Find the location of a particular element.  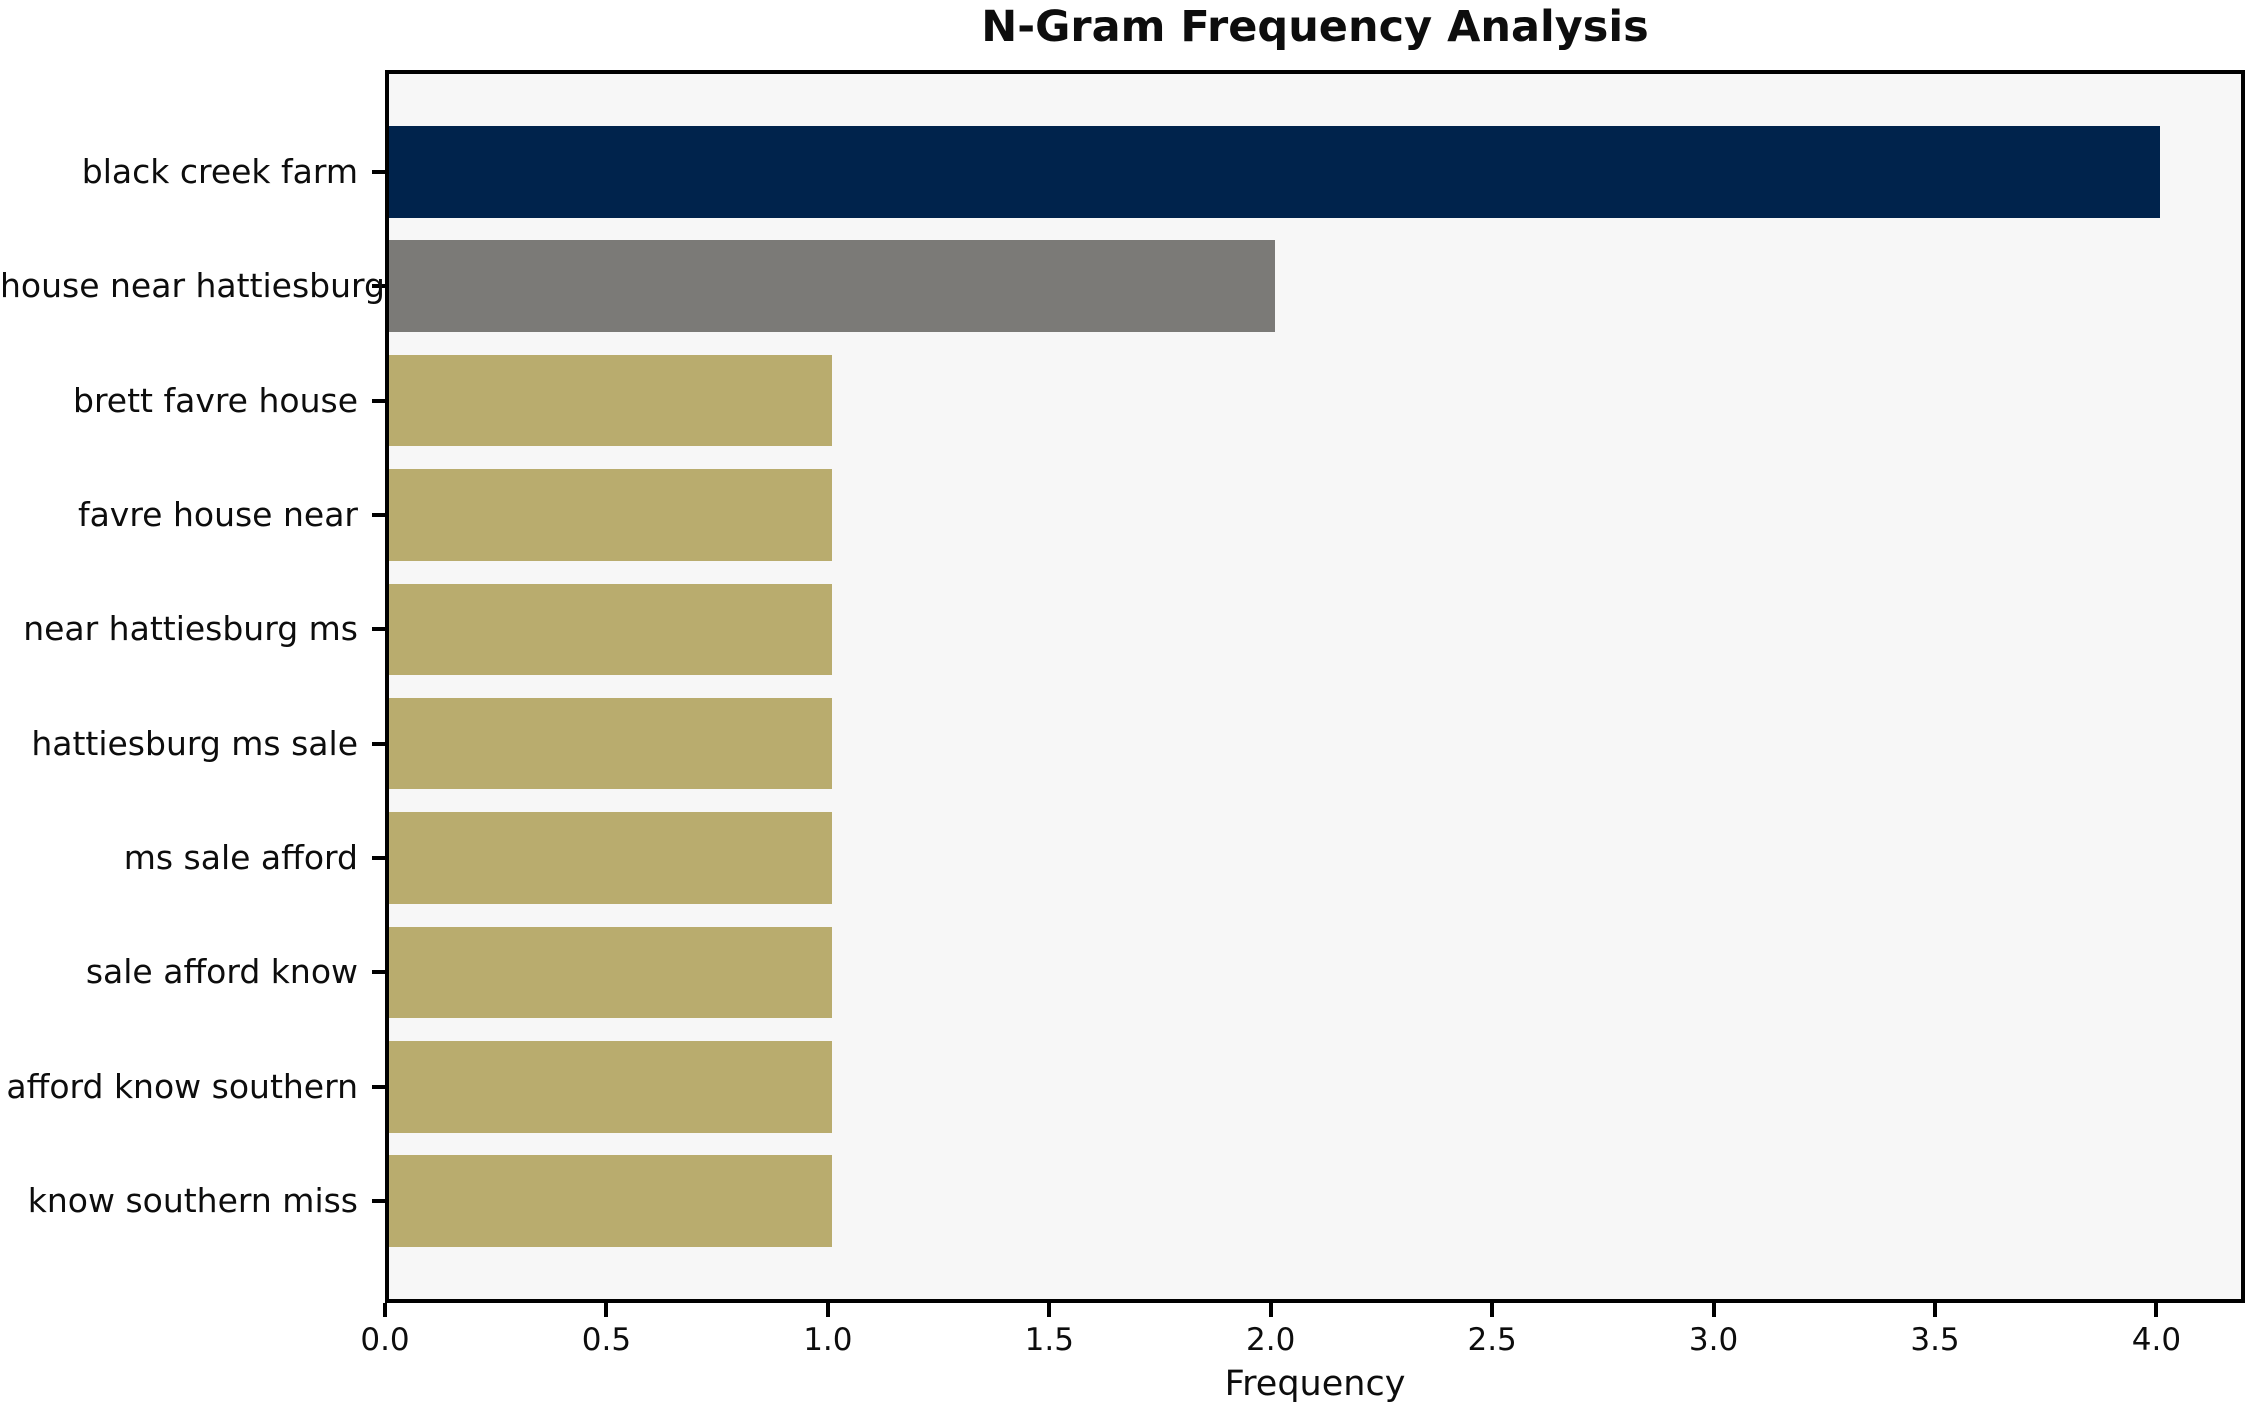

y-tick-label-know-southern-miss: know southern miss is located at coordinates (192, 1201).